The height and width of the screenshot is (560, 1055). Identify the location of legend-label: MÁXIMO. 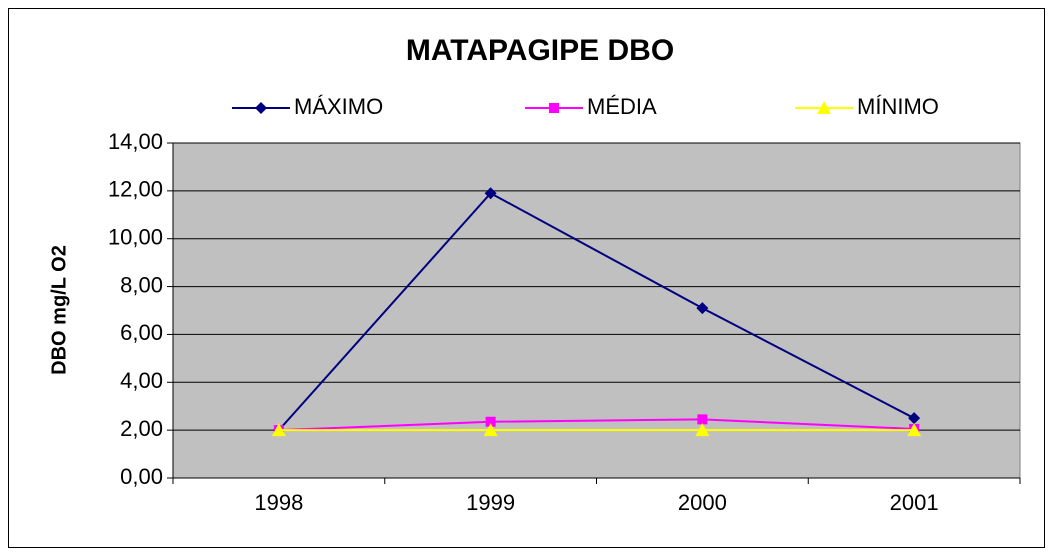
(338, 106).